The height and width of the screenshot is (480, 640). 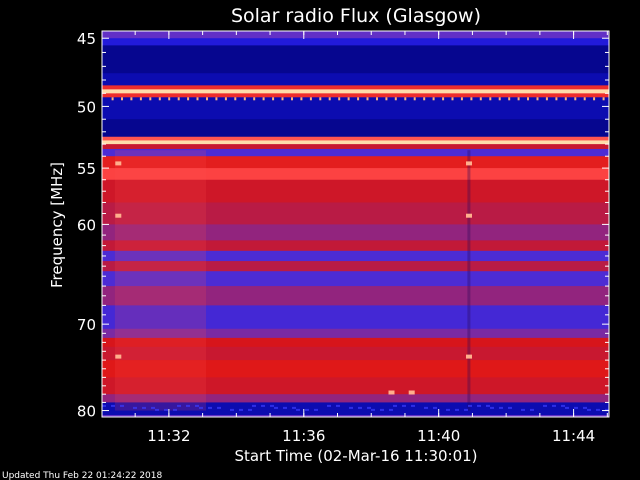 I want to click on updated-timestamp: Updated Thu Feb 22 01:24:22 2018, so click(x=82, y=475).